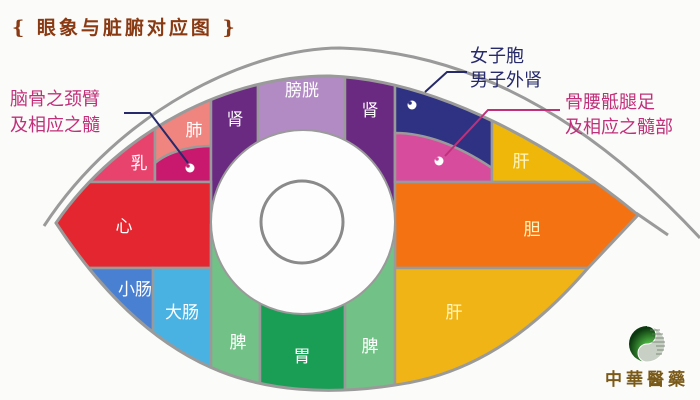 Image resolution: width=700 pixels, height=400 pixels. Describe the element at coordinates (454, 313) in the screenshot. I see `label-gan-bottom: 肝` at that location.